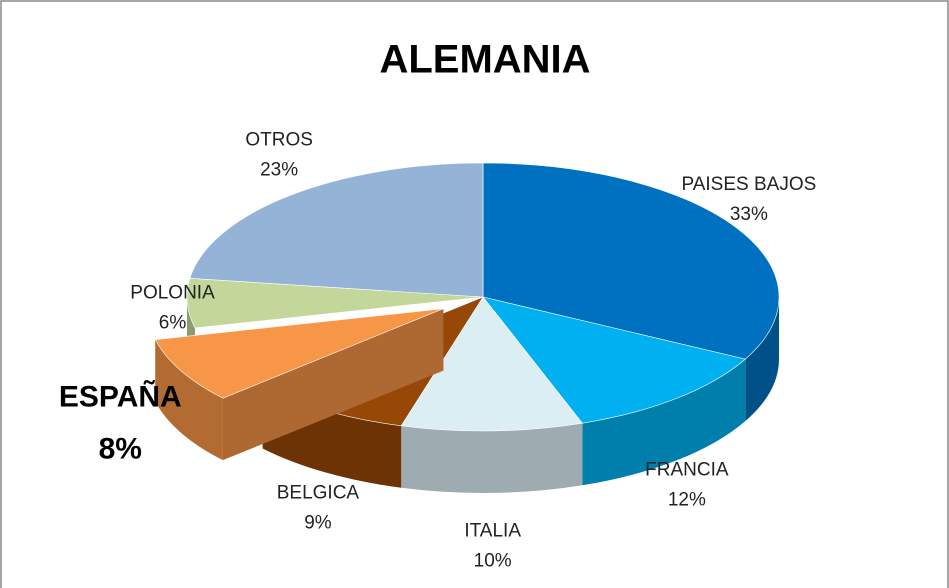 The width and height of the screenshot is (949, 588). What do you see at coordinates (749, 214) in the screenshot?
I see `slice-value-label: 33%` at bounding box center [749, 214].